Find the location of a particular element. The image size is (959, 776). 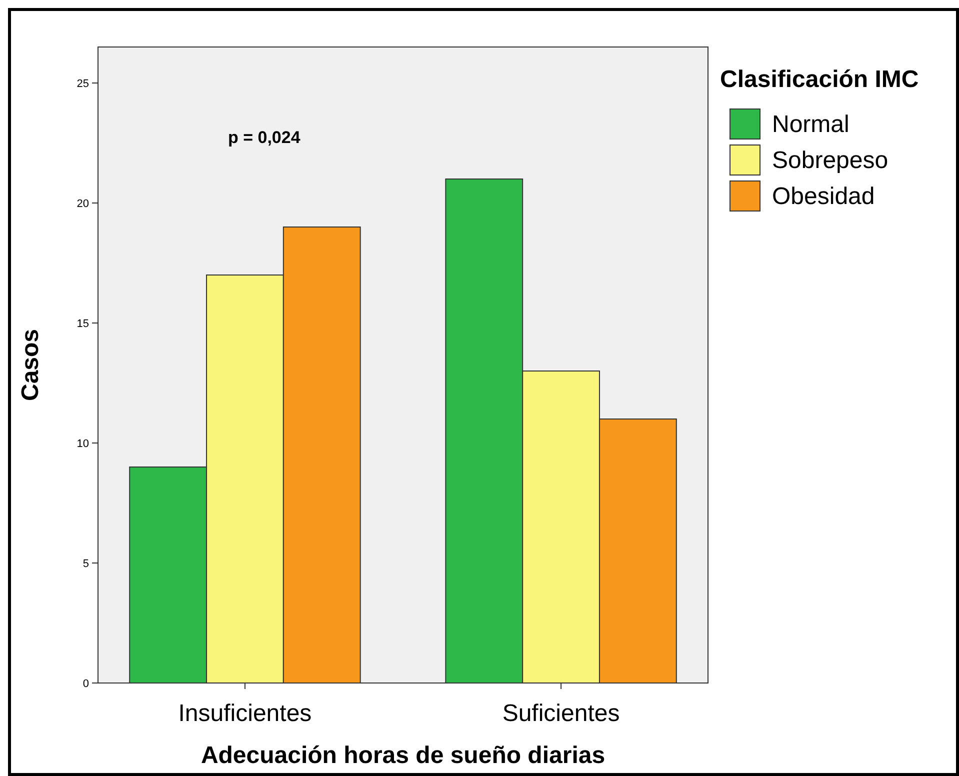

legend-label: Sobrepeso is located at coordinates (830, 160).